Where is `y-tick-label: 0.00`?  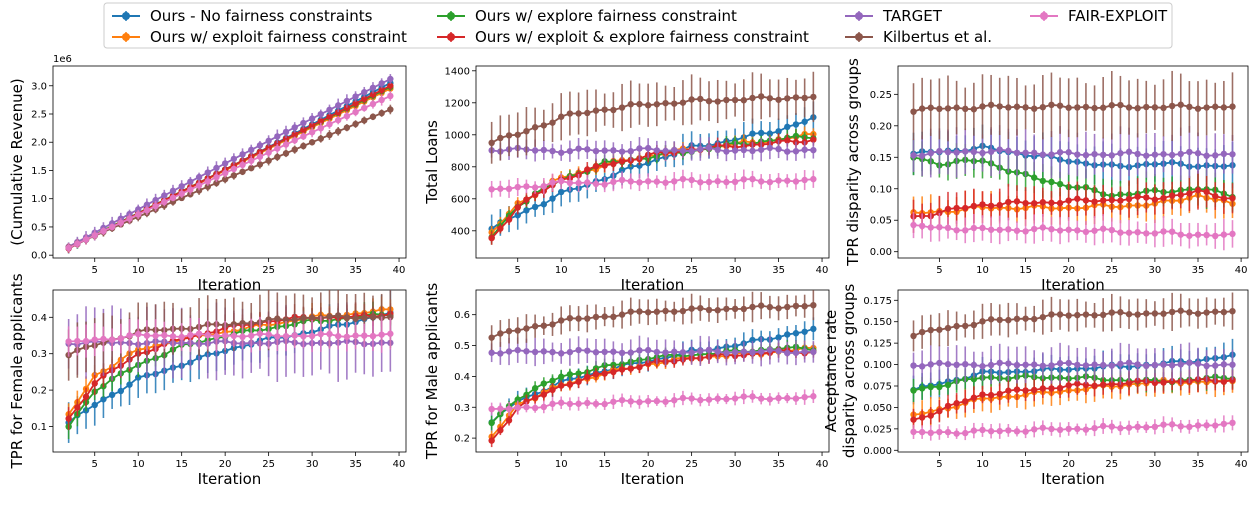
y-tick-label: 0.00 is located at coordinates (881, 252).